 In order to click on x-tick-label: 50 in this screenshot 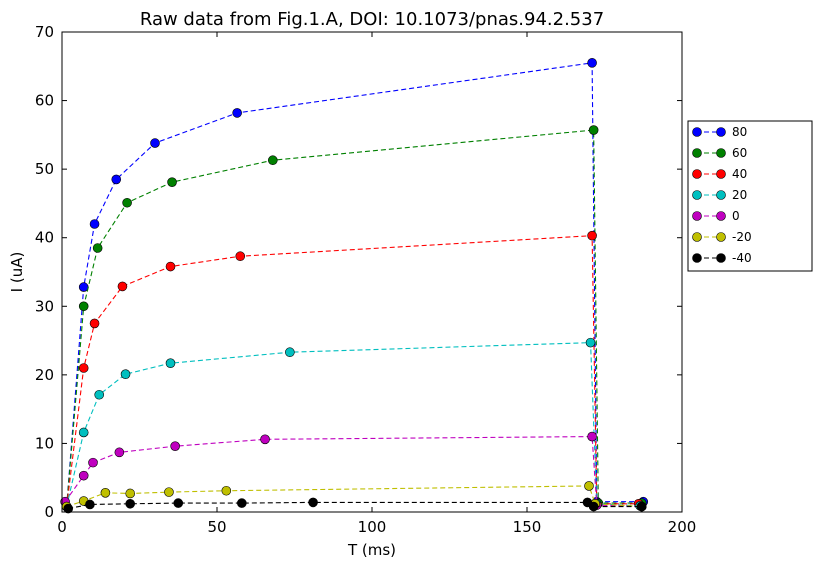, I will do `click(216, 527)`.